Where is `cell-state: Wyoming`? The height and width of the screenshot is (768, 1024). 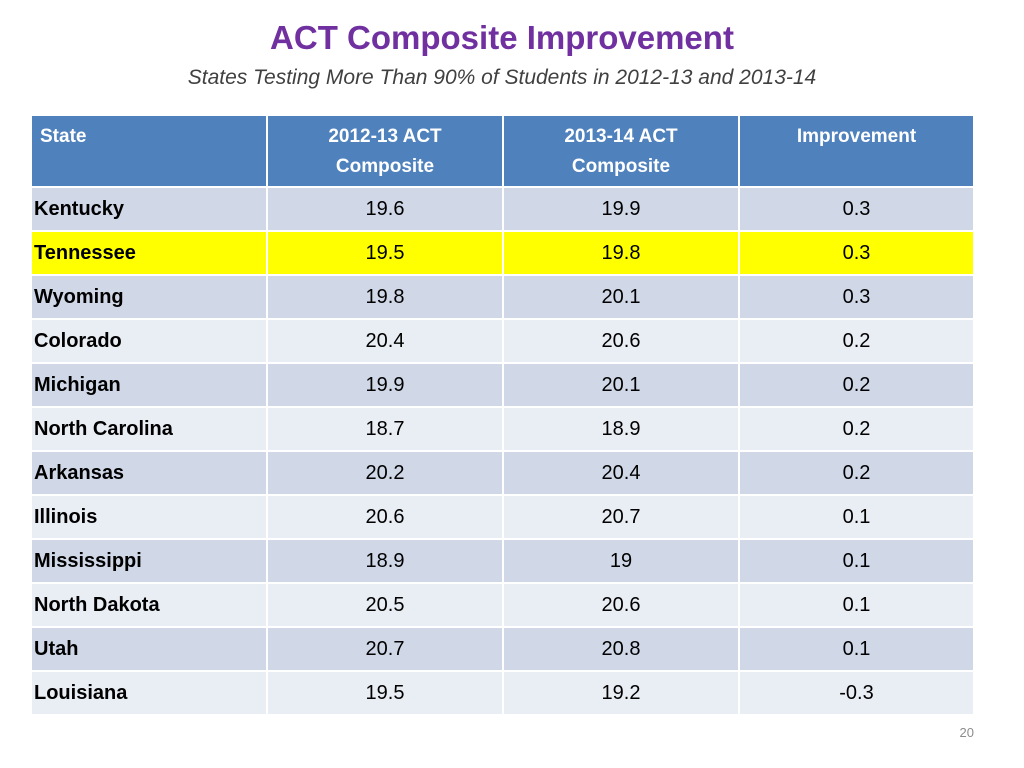 cell-state: Wyoming is located at coordinates (149, 297).